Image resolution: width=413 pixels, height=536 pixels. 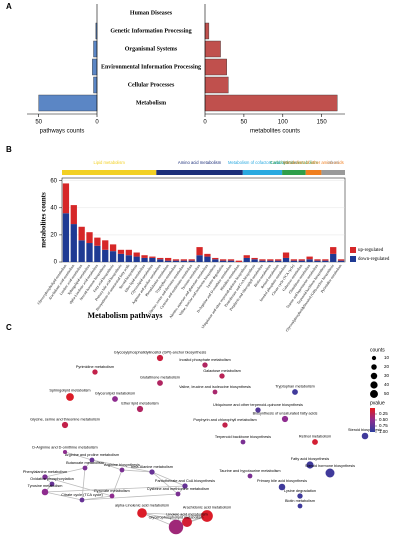 What do you see at coordinates (9, 327) in the screenshot?
I see `panel-label: C` at bounding box center [9, 327].